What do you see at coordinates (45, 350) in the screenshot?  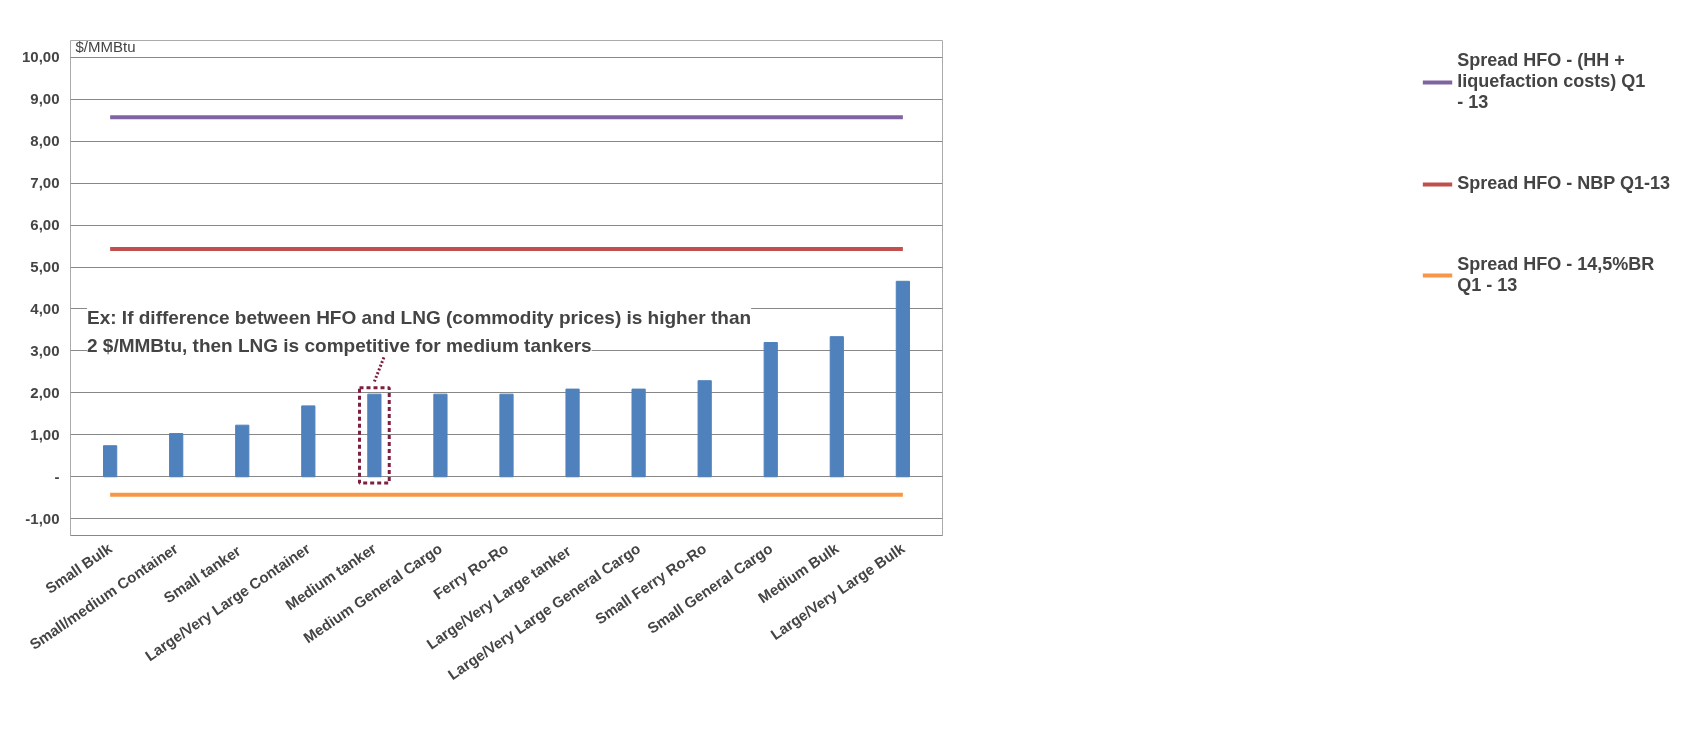 I see `y-tick-label: 3,00` at bounding box center [45, 350].